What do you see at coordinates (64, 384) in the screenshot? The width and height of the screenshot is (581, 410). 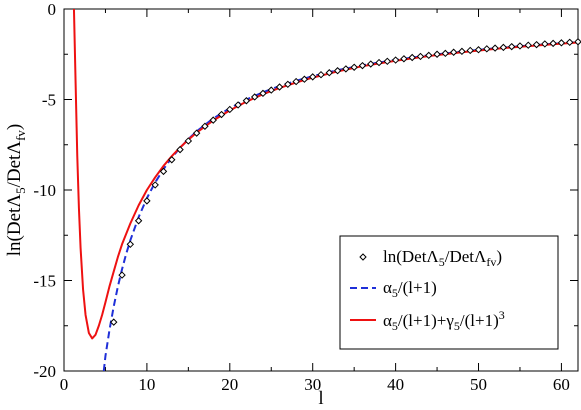 I see `x-tick-label: 0` at bounding box center [64, 384].